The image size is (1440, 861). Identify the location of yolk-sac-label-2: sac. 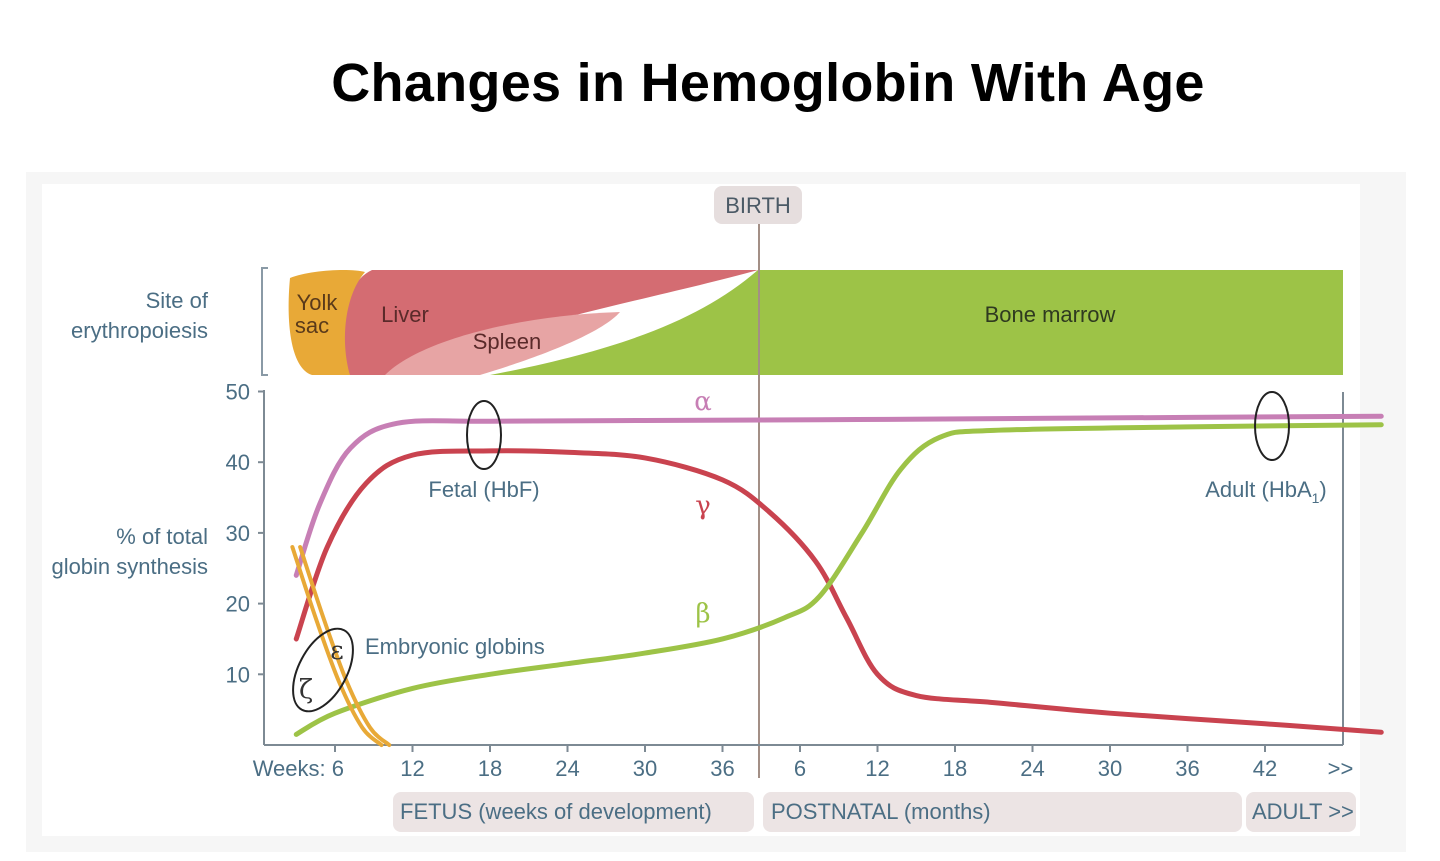
(312, 325).